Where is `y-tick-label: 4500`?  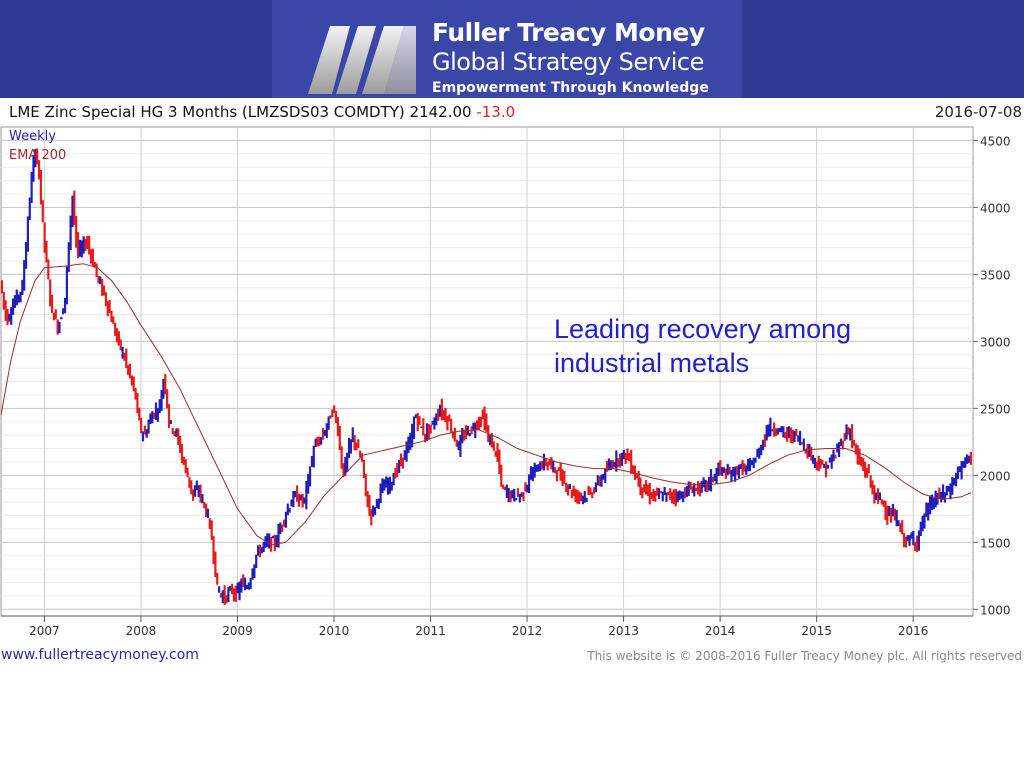
y-tick-label: 4500 is located at coordinates (995, 141).